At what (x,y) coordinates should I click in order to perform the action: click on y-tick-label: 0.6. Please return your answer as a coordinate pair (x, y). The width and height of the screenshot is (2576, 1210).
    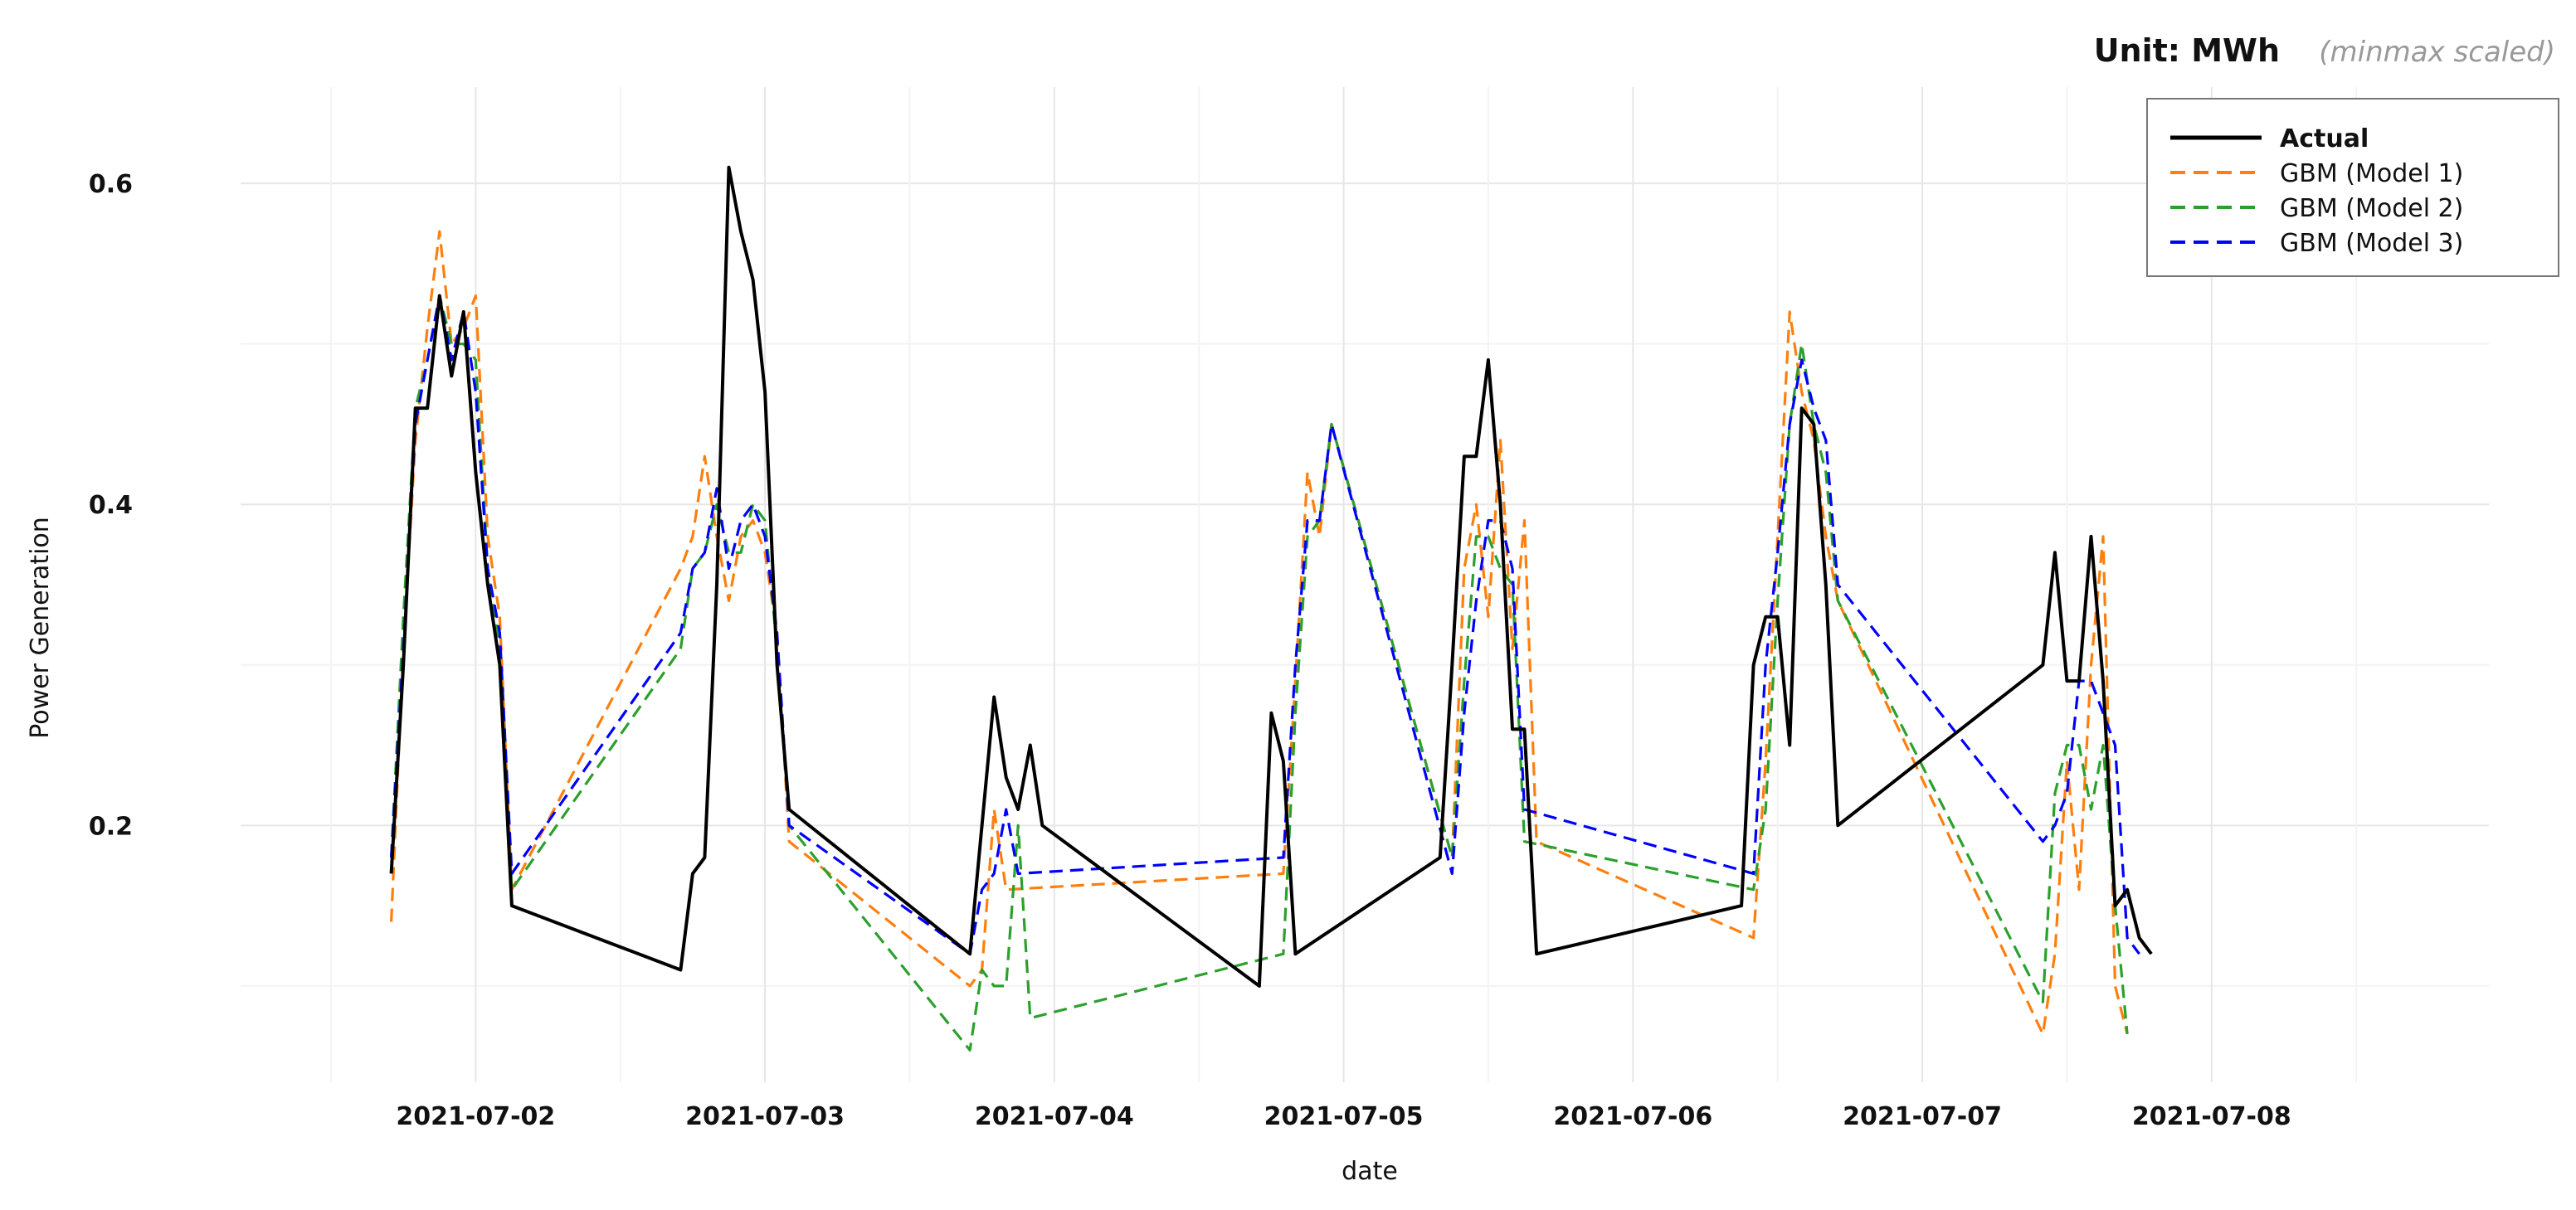
    Looking at the image, I should click on (111, 184).